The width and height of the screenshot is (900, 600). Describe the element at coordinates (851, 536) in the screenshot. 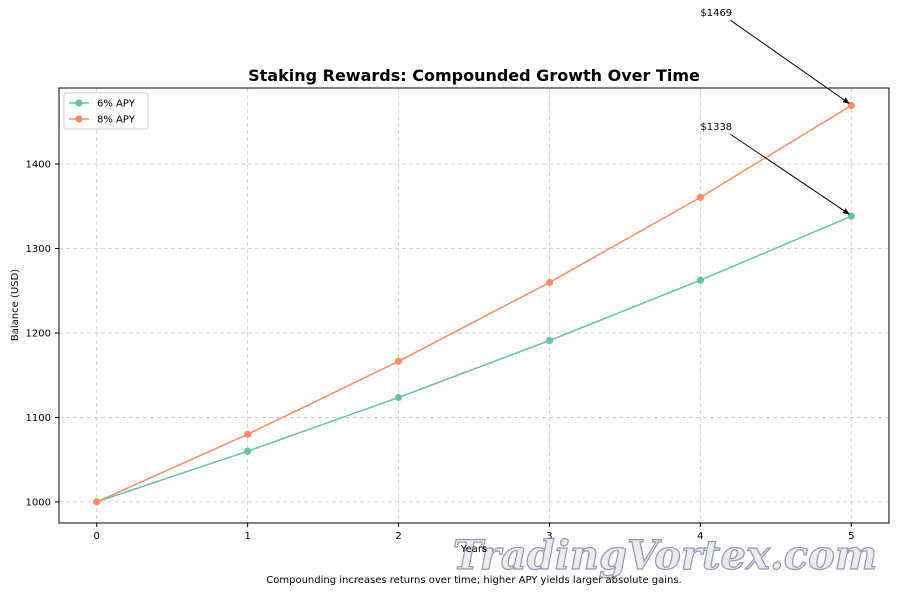

I see `x-tick-label: 5` at that location.